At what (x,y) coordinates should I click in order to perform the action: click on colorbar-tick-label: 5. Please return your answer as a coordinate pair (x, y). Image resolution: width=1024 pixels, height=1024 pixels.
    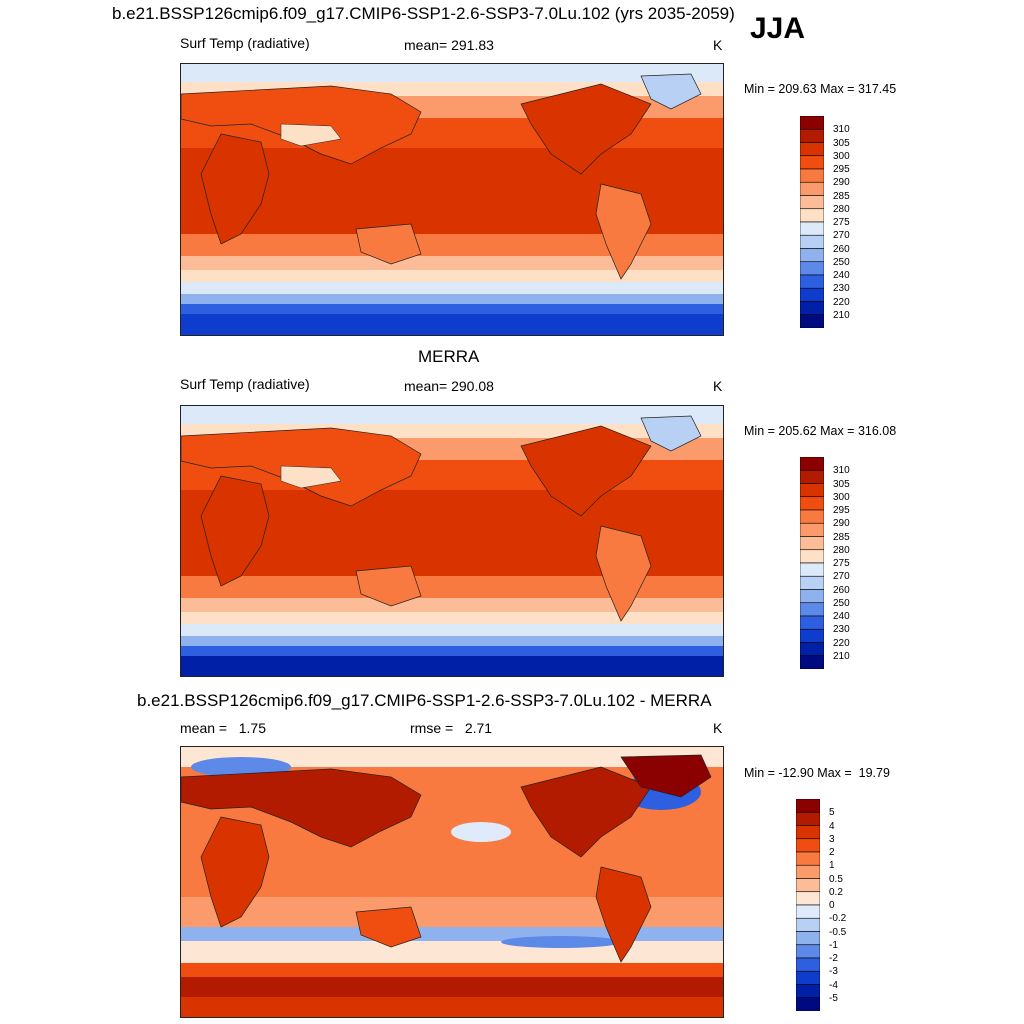
    Looking at the image, I should click on (832, 813).